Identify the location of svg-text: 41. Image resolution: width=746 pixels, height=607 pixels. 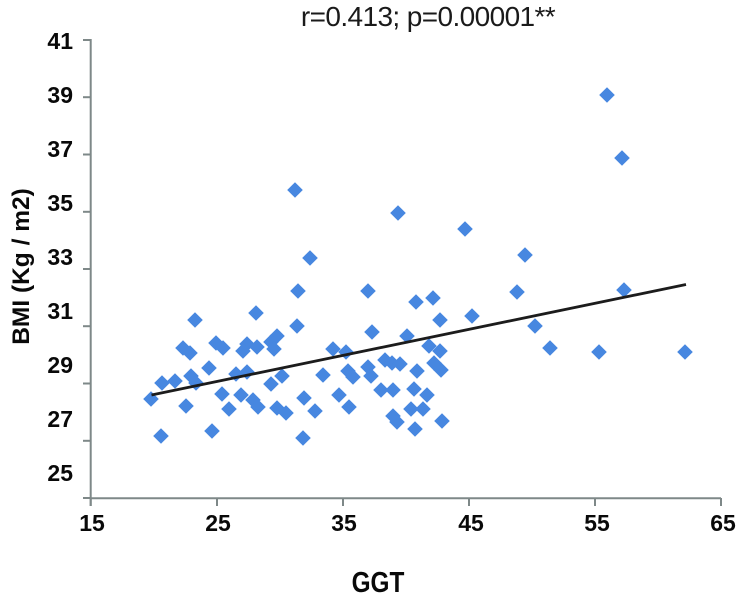
(60, 41).